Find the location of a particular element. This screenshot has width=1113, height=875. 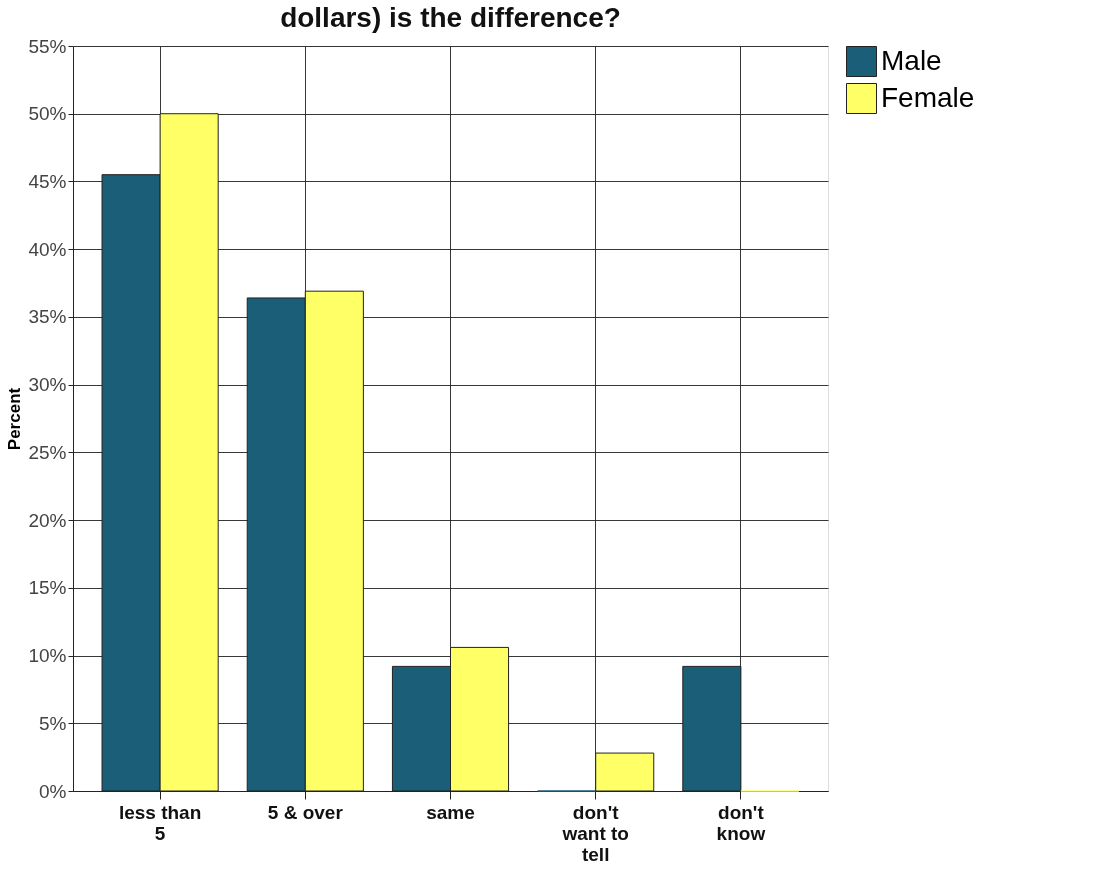

chart-title: dollars) is the difference? is located at coordinates (450, 17).